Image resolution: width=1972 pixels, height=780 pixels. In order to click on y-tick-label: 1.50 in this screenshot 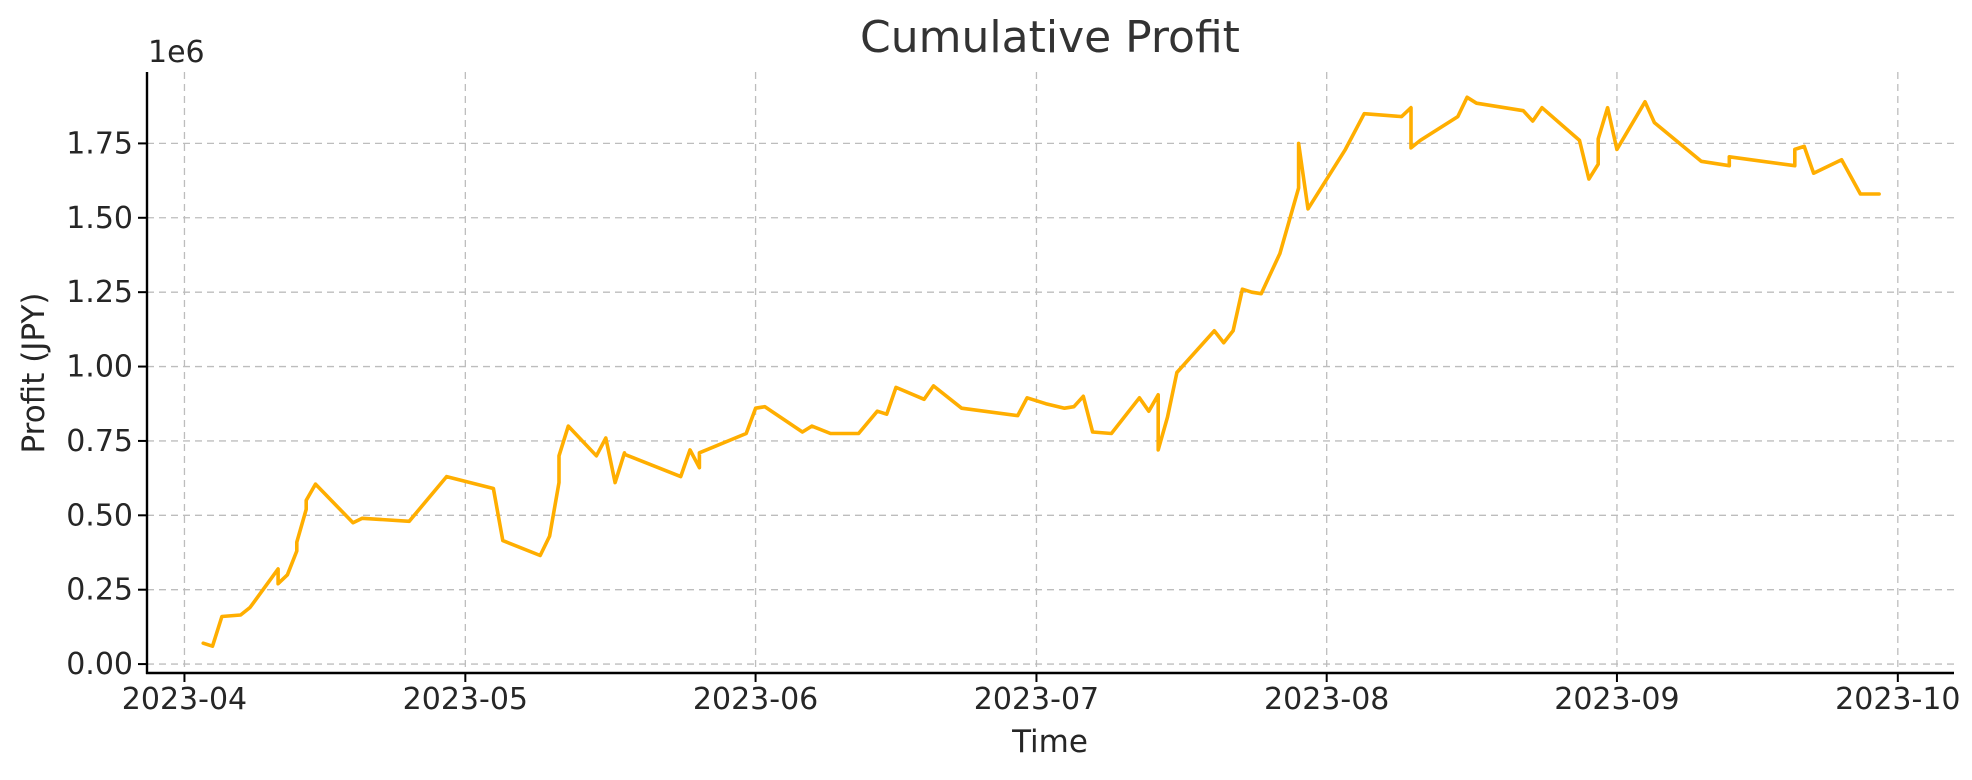, I will do `click(99, 218)`.